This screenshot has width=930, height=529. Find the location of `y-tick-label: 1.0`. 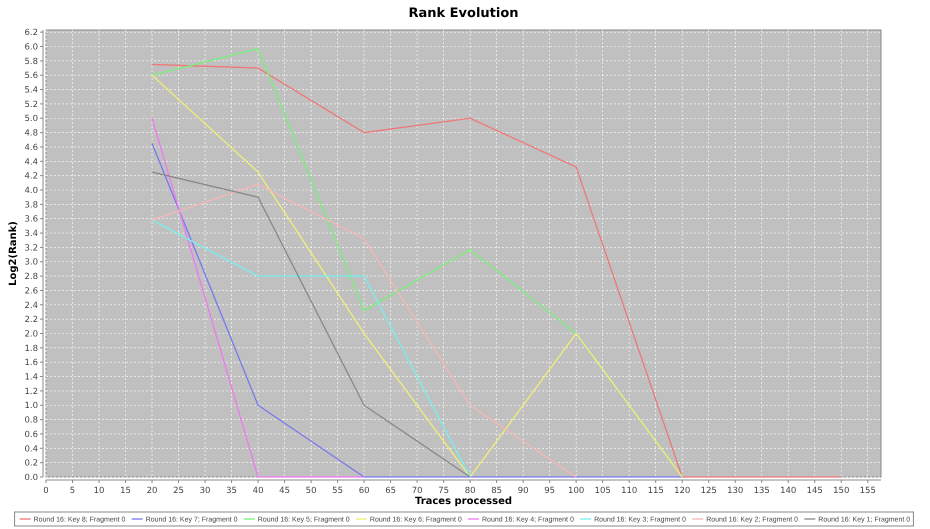

y-tick-label: 1.0 is located at coordinates (31, 406).